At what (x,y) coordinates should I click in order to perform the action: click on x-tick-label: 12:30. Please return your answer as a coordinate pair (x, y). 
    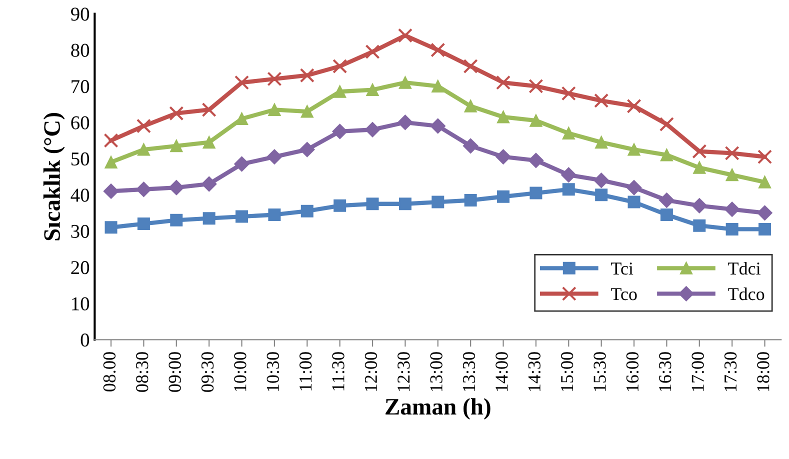
    Looking at the image, I should click on (404, 372).